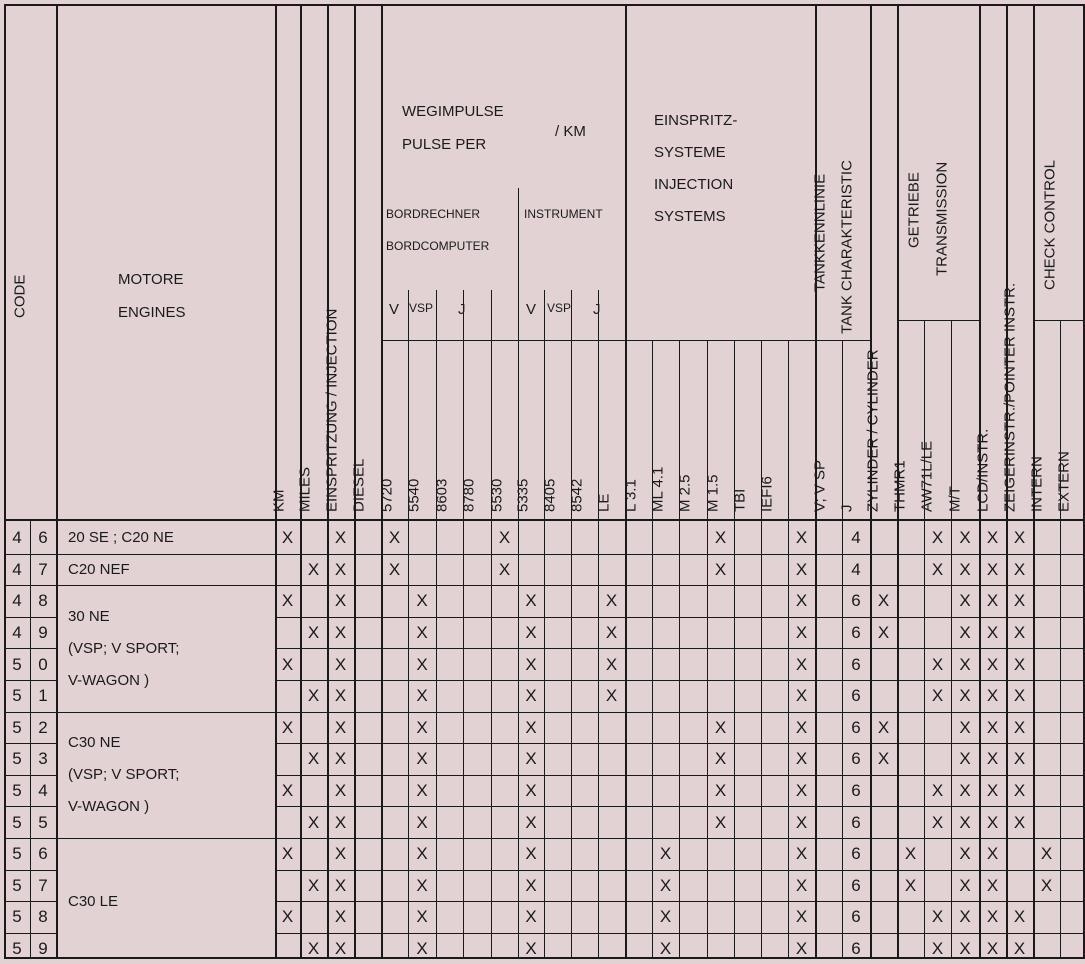 The width and height of the screenshot is (1085, 964). I want to click on per-km-label: / KM, so click(570, 131).